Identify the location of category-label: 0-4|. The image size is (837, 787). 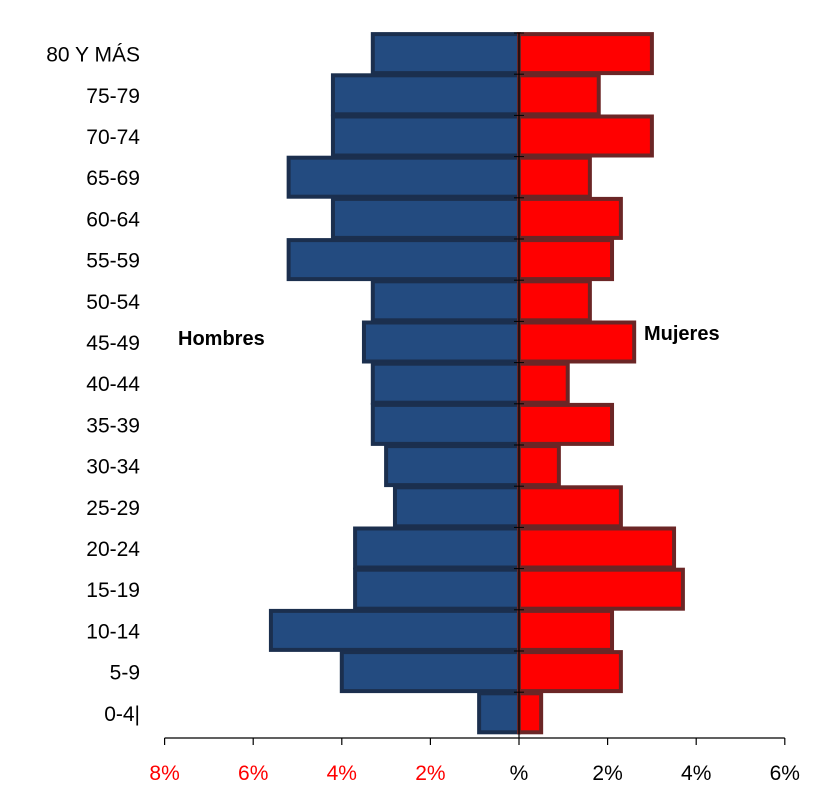
(122, 714).